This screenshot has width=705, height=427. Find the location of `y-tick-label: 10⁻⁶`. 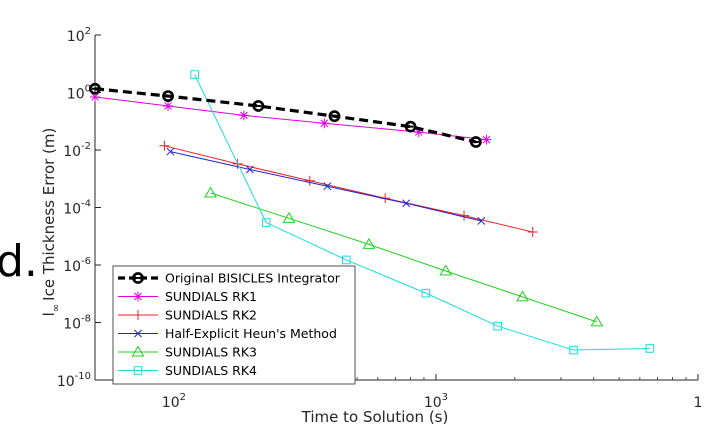

y-tick-label: 10⁻⁶ is located at coordinates (77, 265).